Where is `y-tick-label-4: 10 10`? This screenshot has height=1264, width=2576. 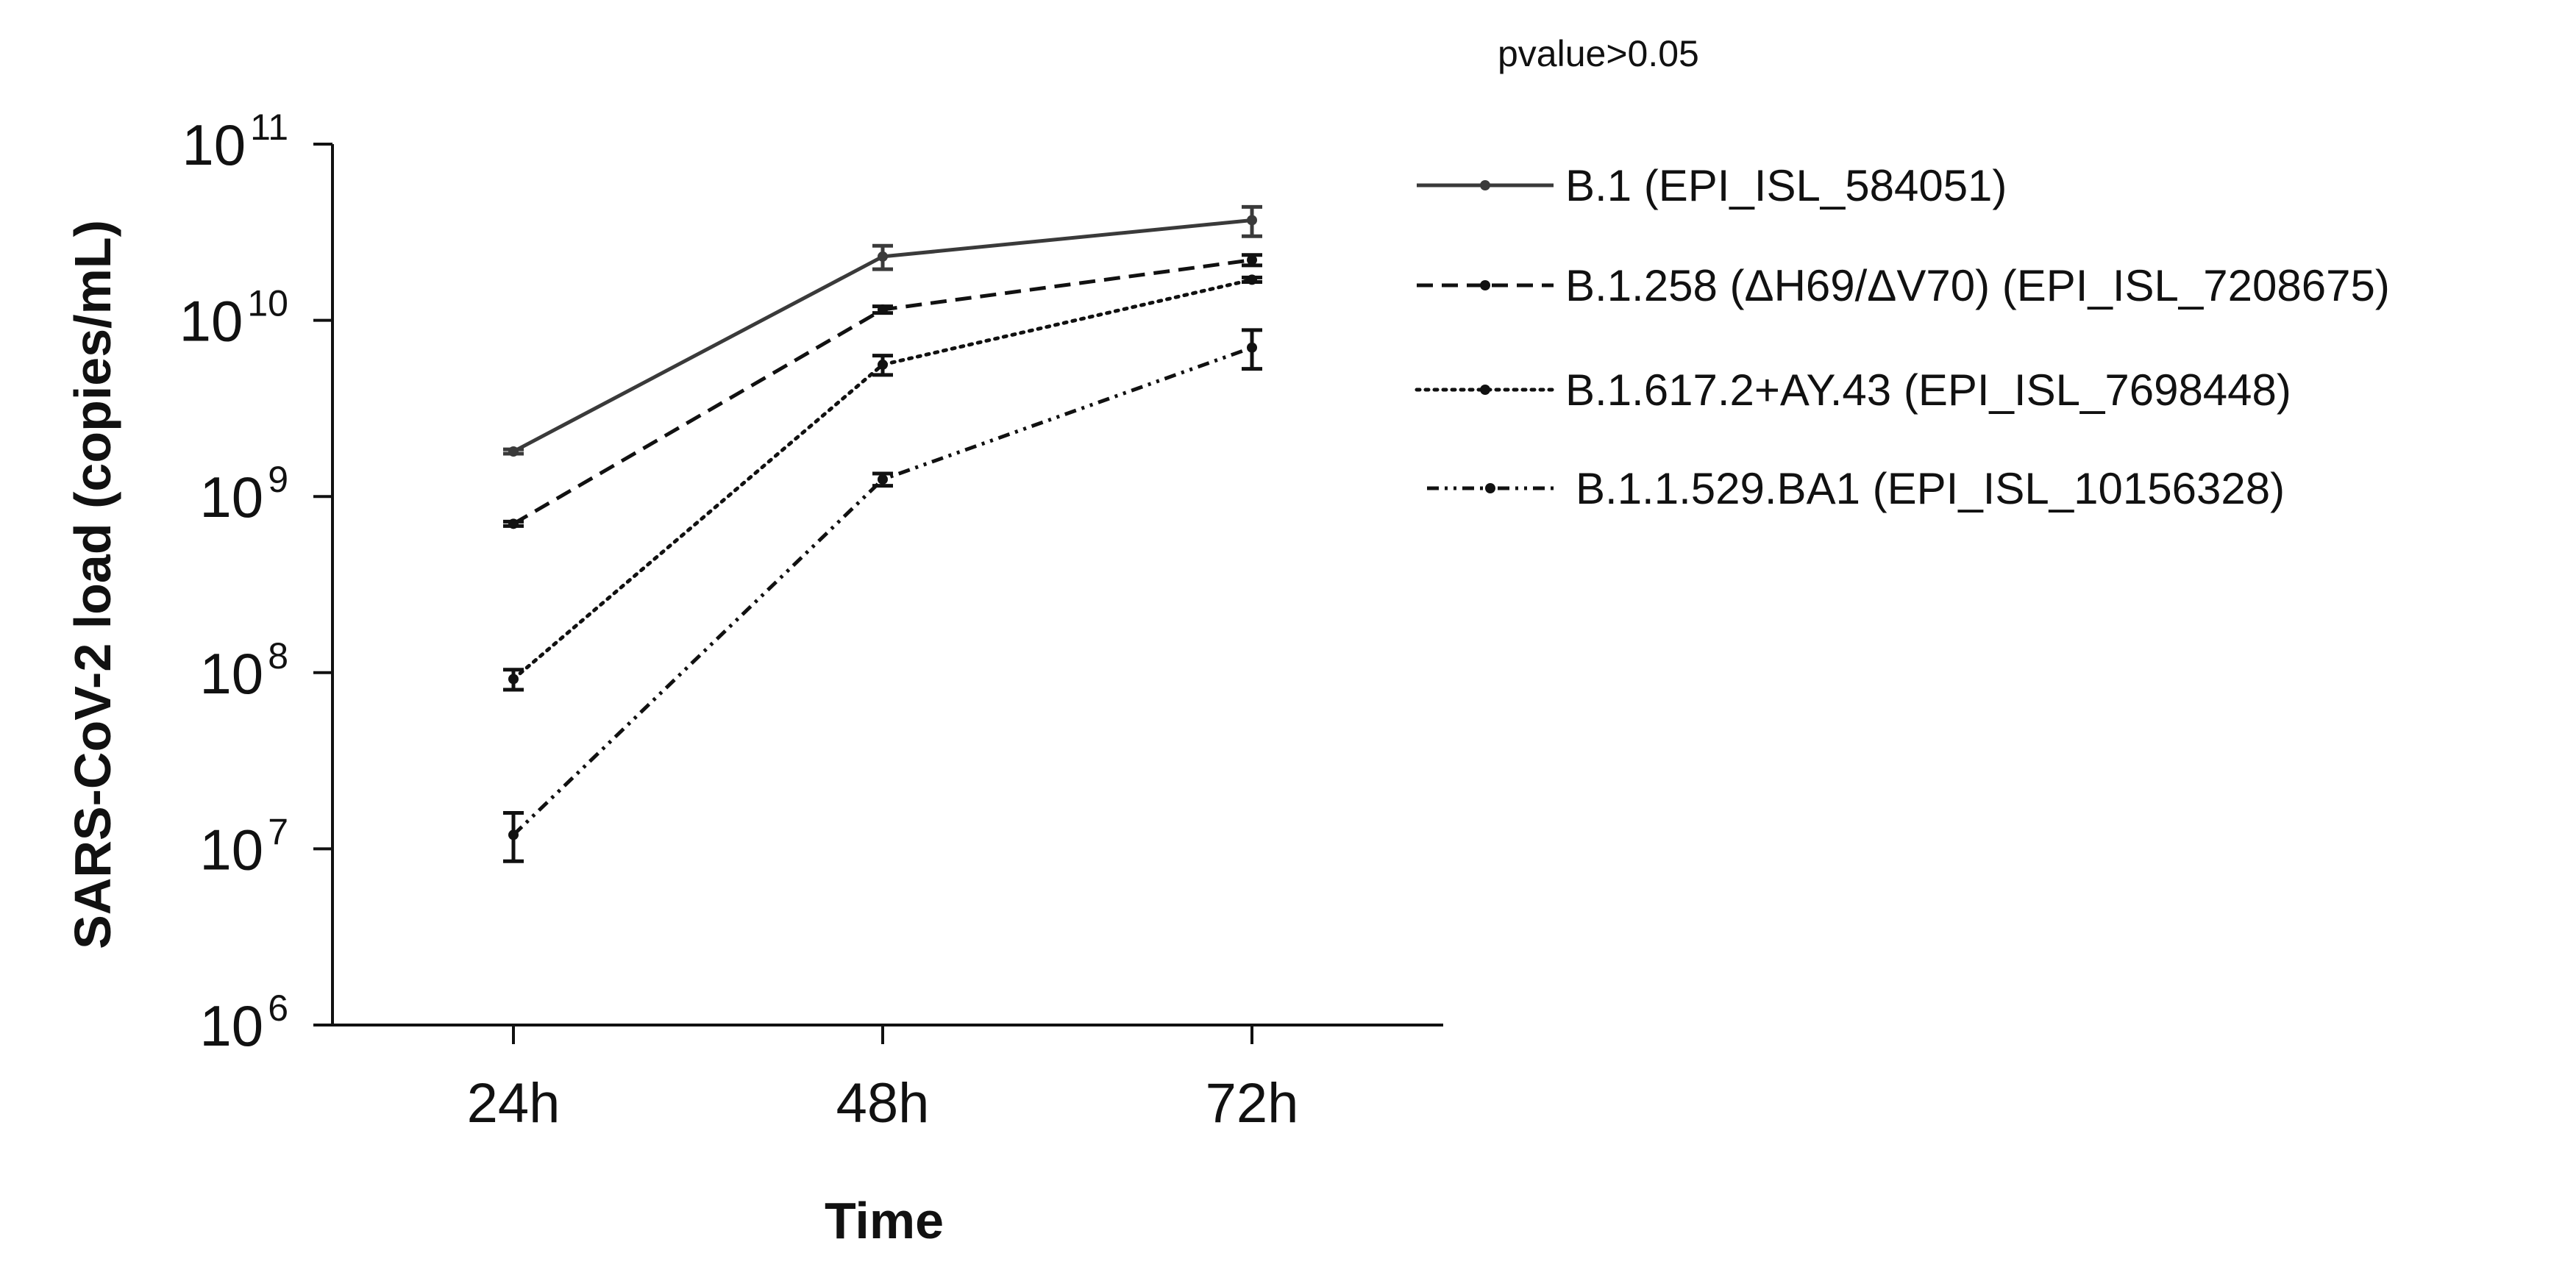 y-tick-label-4: 10 10 is located at coordinates (233, 318).